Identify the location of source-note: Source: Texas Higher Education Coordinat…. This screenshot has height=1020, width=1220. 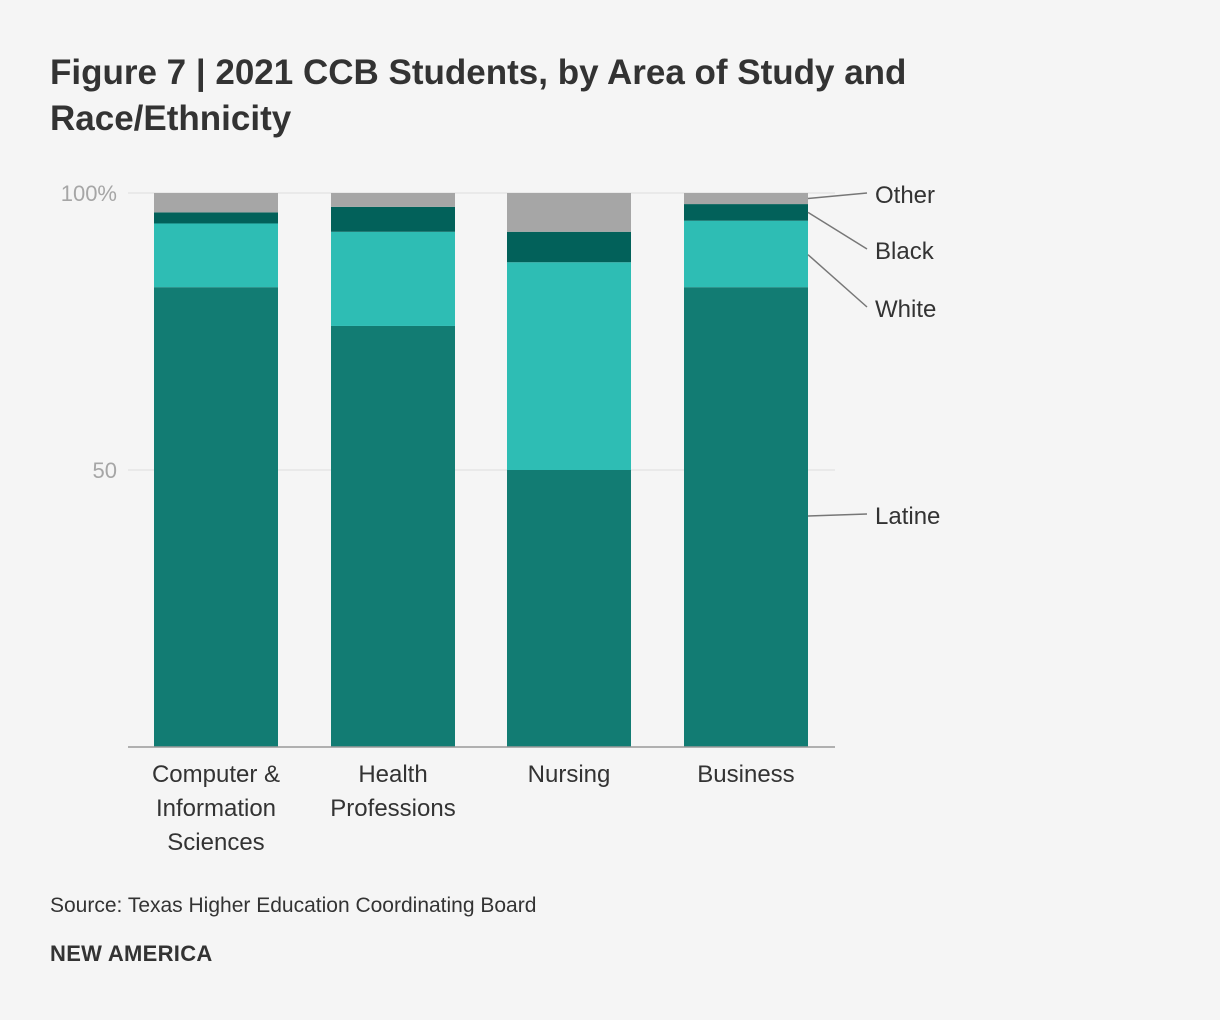
(293, 905).